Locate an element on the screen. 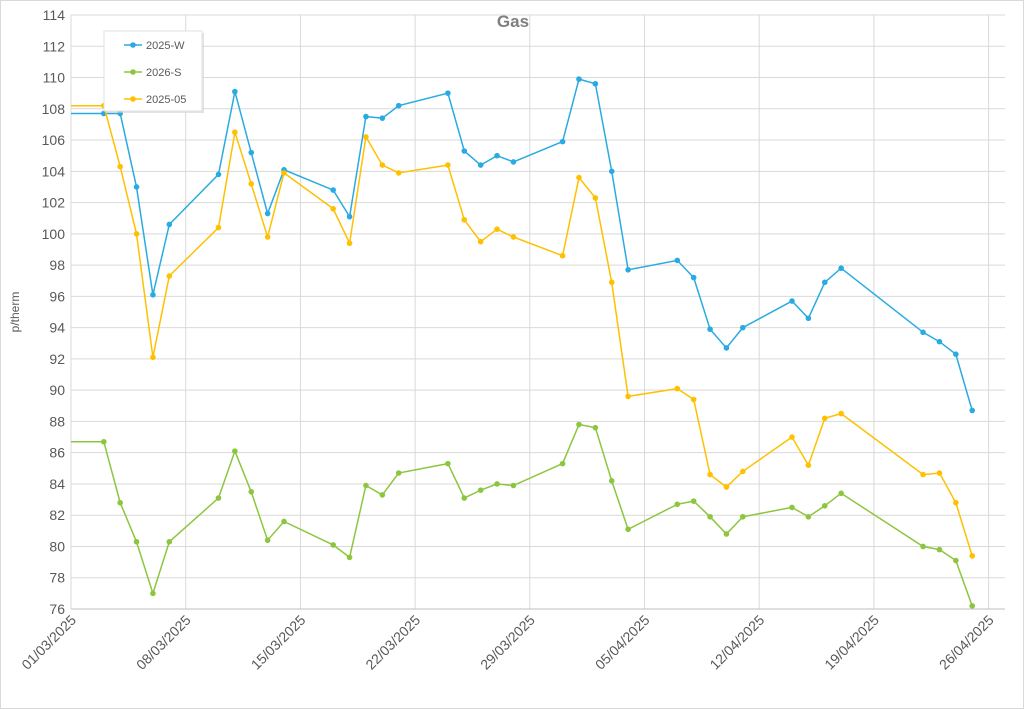 This screenshot has height=710, width=1024. y-tick-label: 108 is located at coordinates (54, 109).